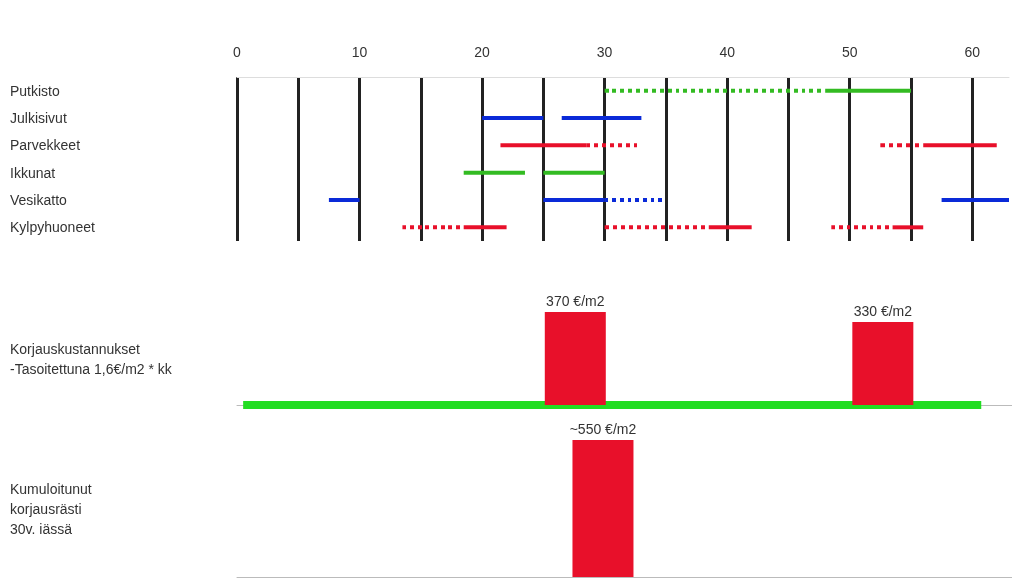 This screenshot has width=1012, height=579. I want to click on x-tick-label: 0, so click(237, 52).